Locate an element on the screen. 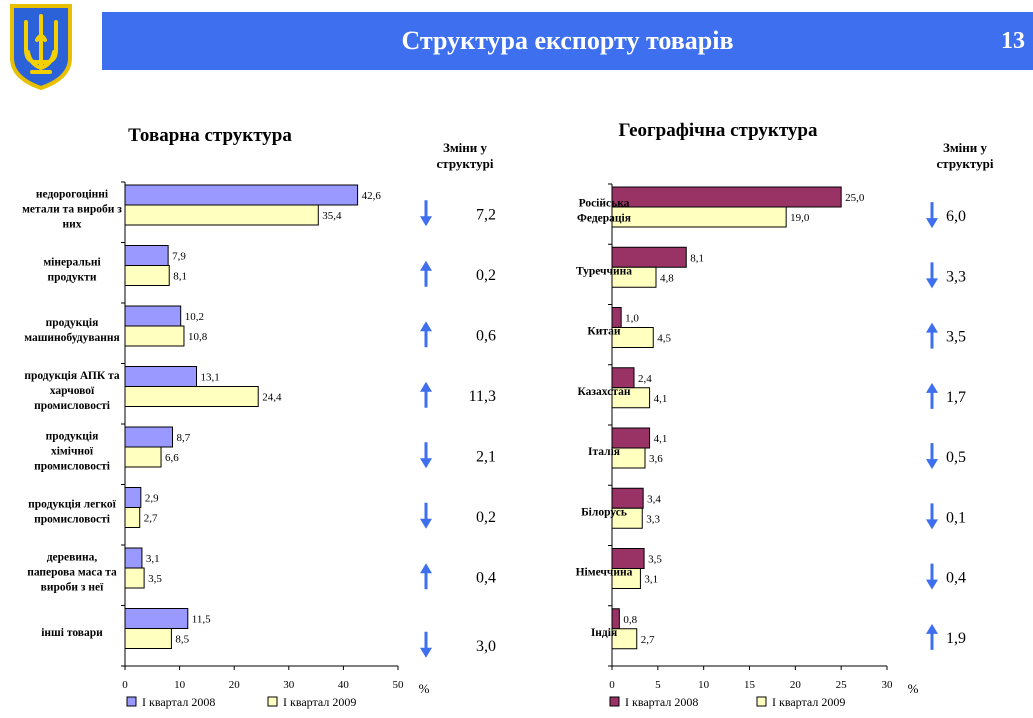 This screenshot has height=718, width=1033. change-value: 0,2 is located at coordinates (486, 517).